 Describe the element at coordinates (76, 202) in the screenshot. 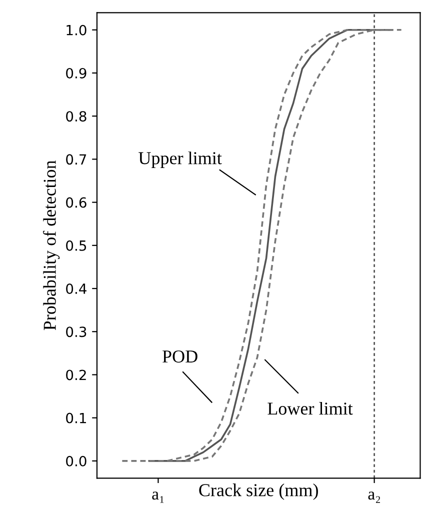

I see `y-tick-label: 0.6` at that location.